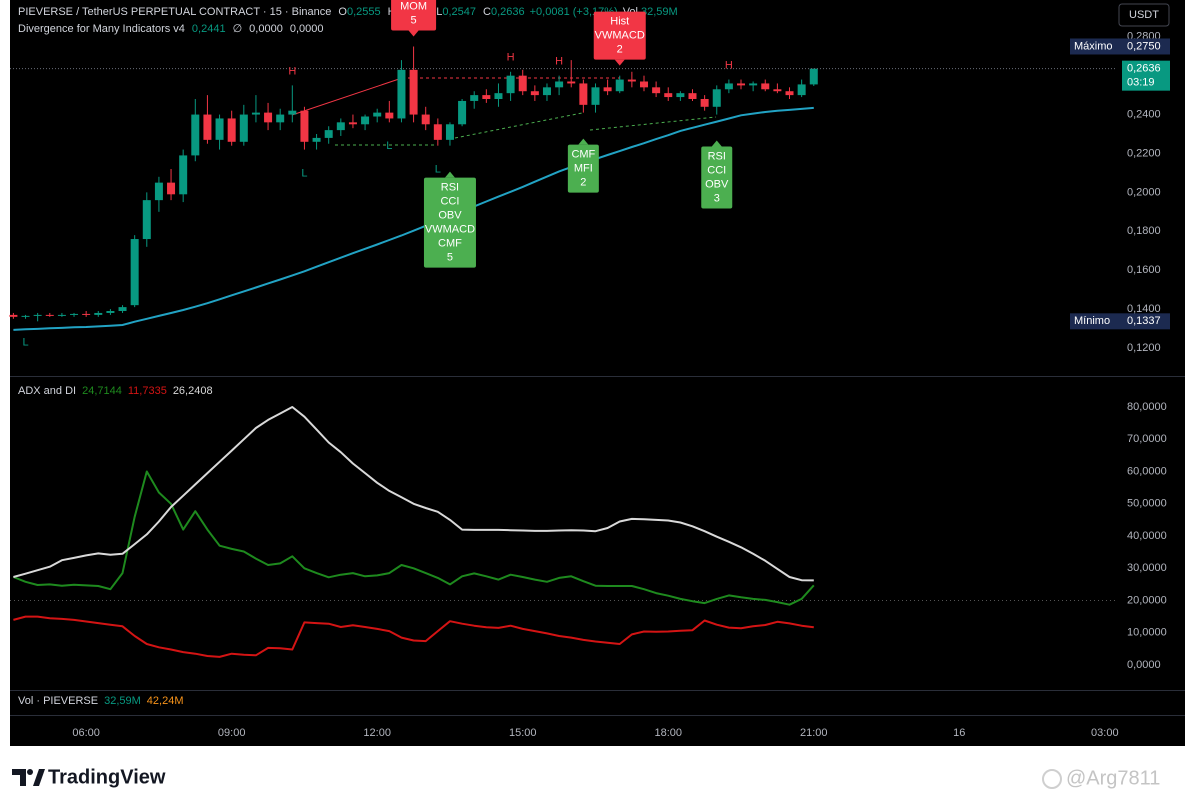  Describe the element at coordinates (238, 29) in the screenshot. I see `indicator-value: ∅` at that location.